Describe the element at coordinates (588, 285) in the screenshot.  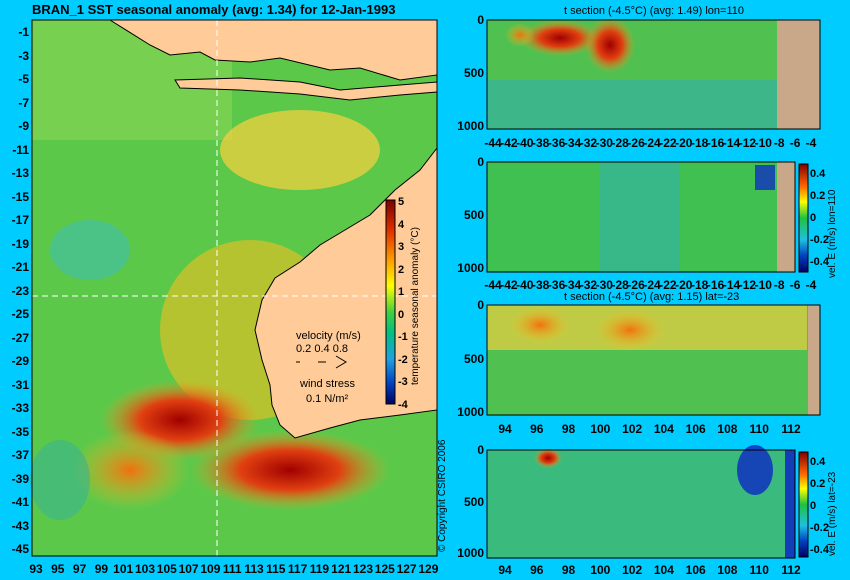
I see `p2-x-tick: -32` at that location.